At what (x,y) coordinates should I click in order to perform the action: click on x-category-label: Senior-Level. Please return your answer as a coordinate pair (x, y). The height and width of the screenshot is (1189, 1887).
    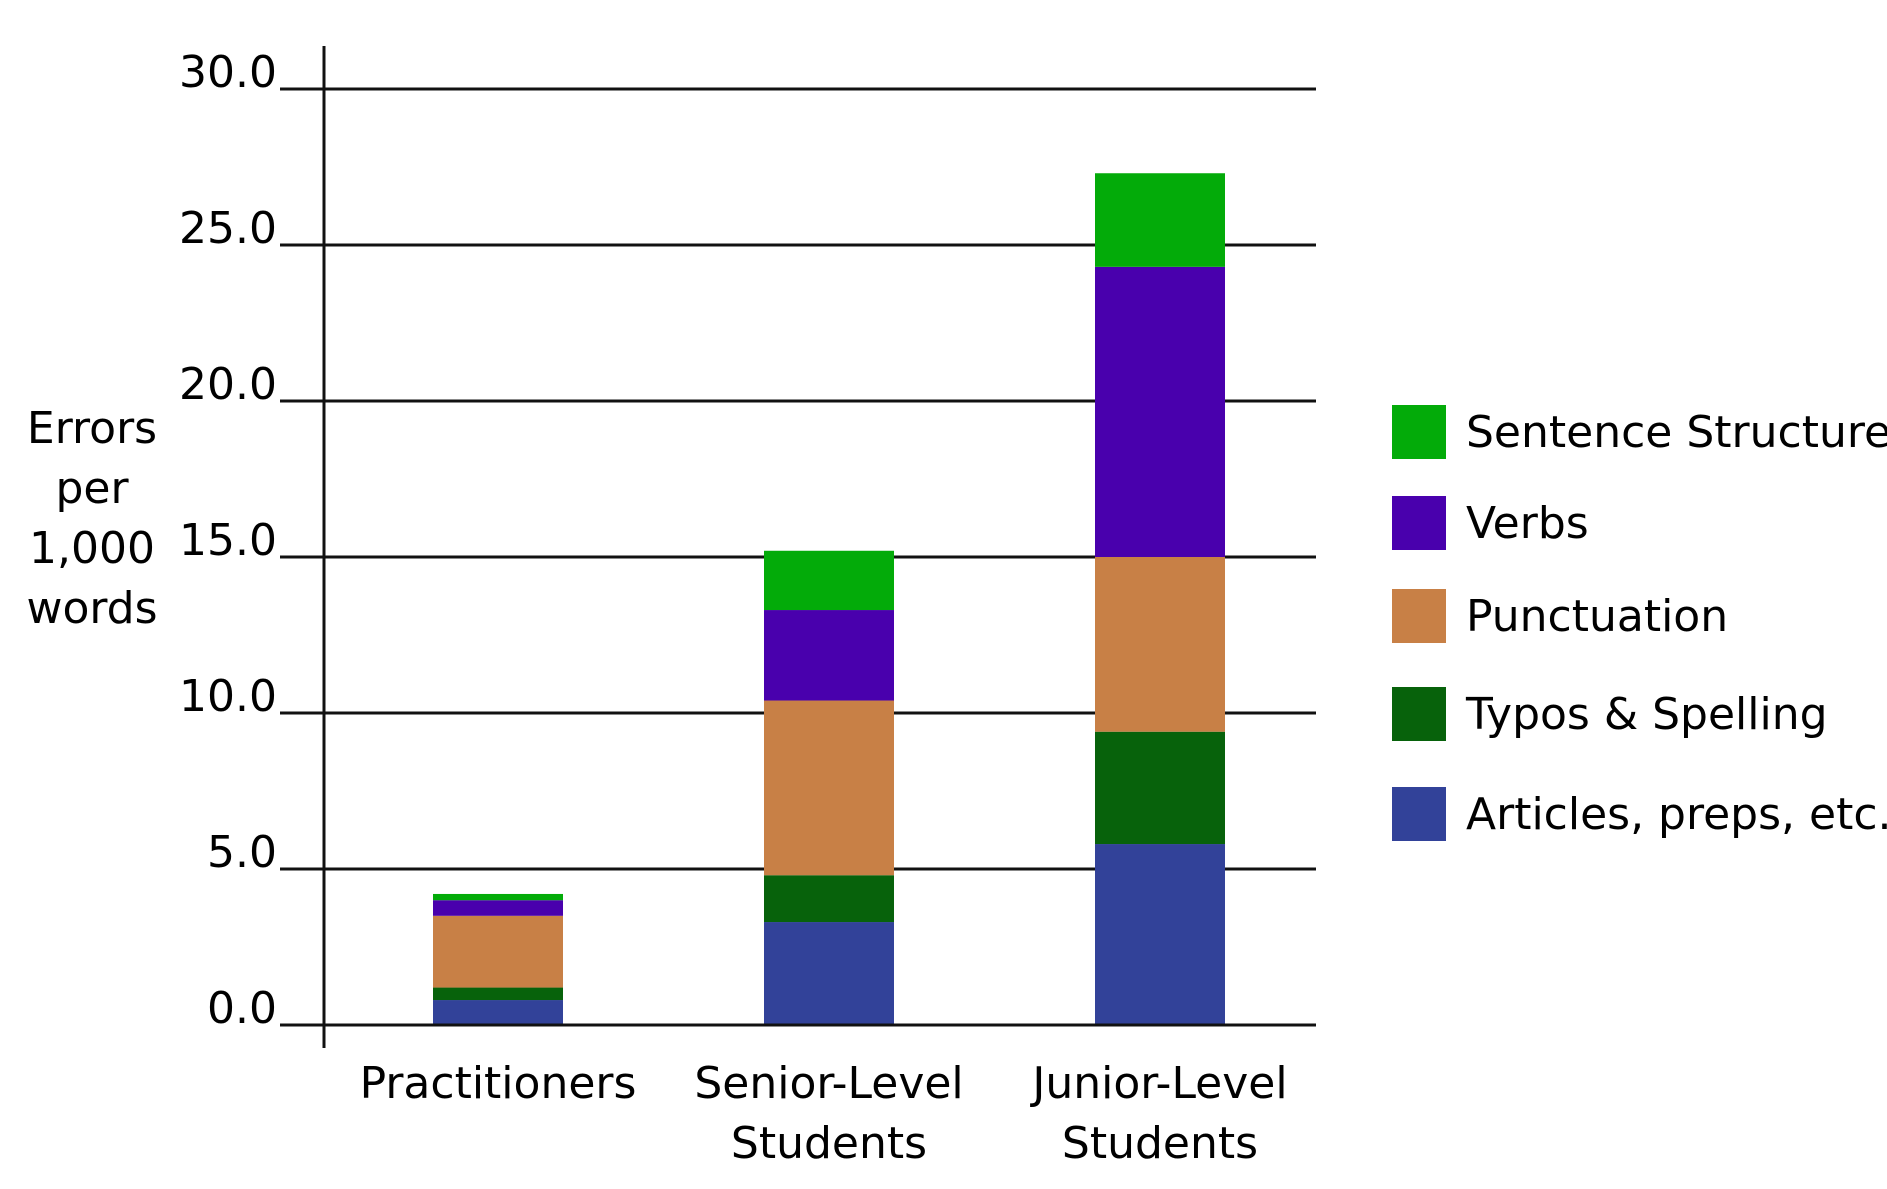
    Looking at the image, I should click on (828, 1083).